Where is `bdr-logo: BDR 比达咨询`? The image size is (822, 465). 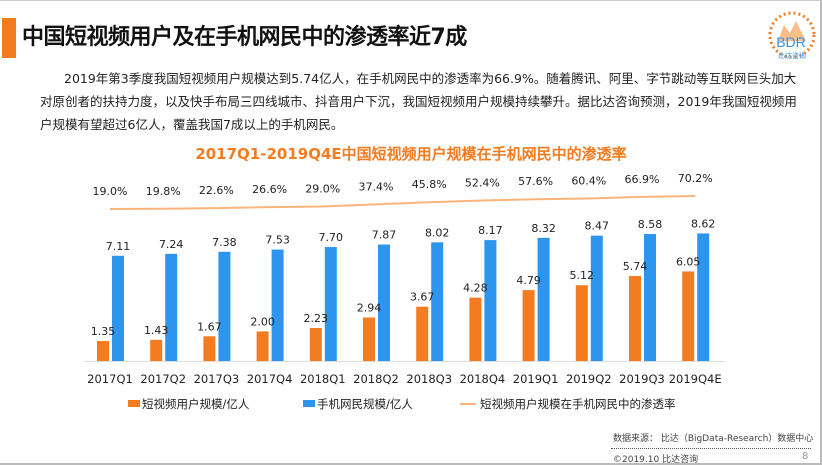
bdr-logo: BDR 比达咨询 is located at coordinates (792, 35).